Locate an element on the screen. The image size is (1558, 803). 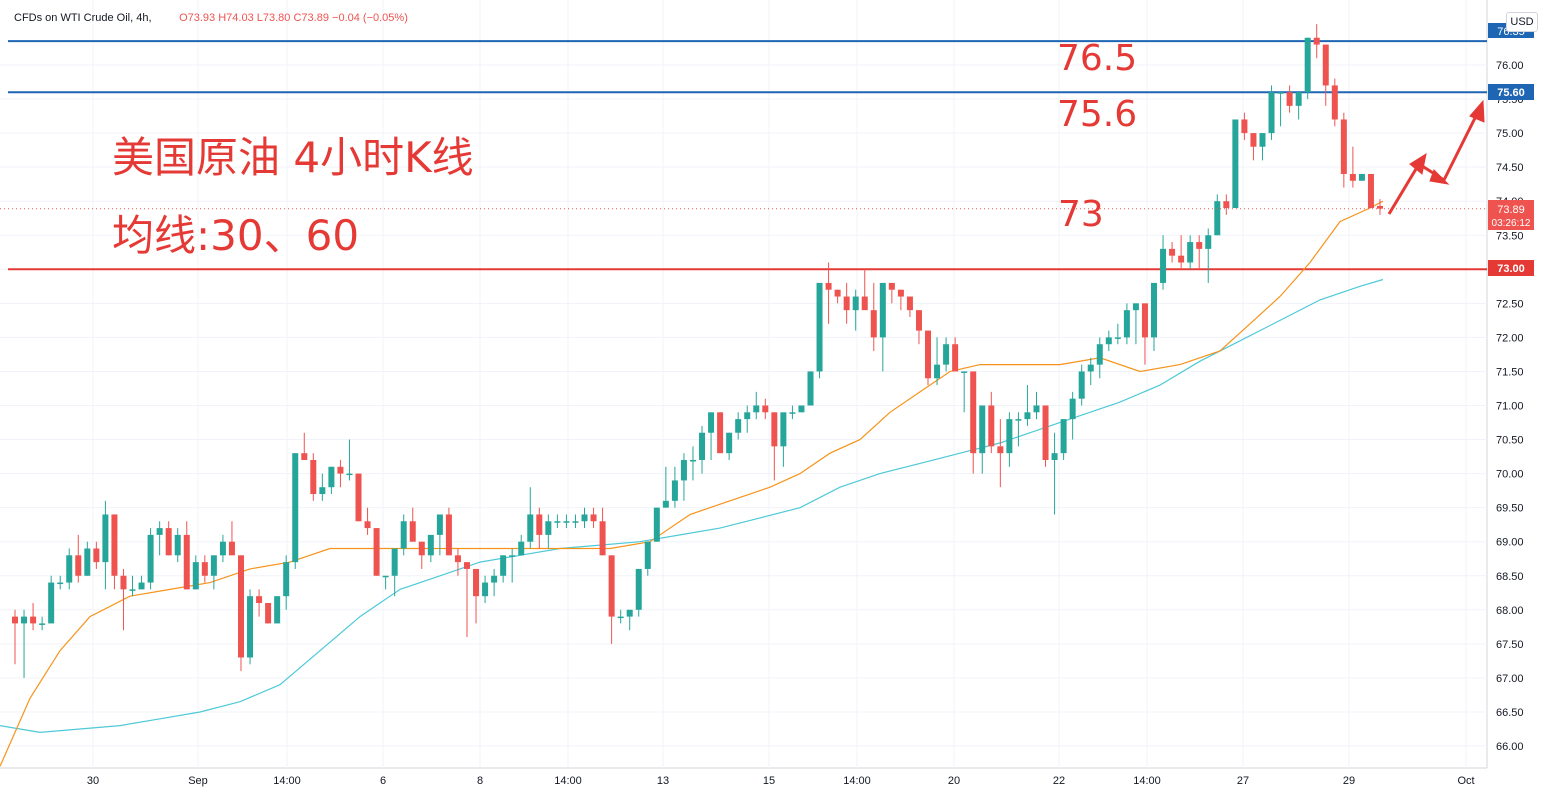
price-tick-label: 72.00 is located at coordinates (1510, 338).